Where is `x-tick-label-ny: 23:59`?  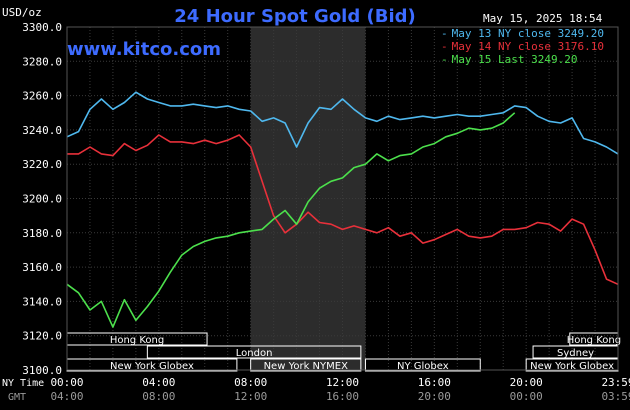 x-tick-label-ny: 23:59 is located at coordinates (615, 382).